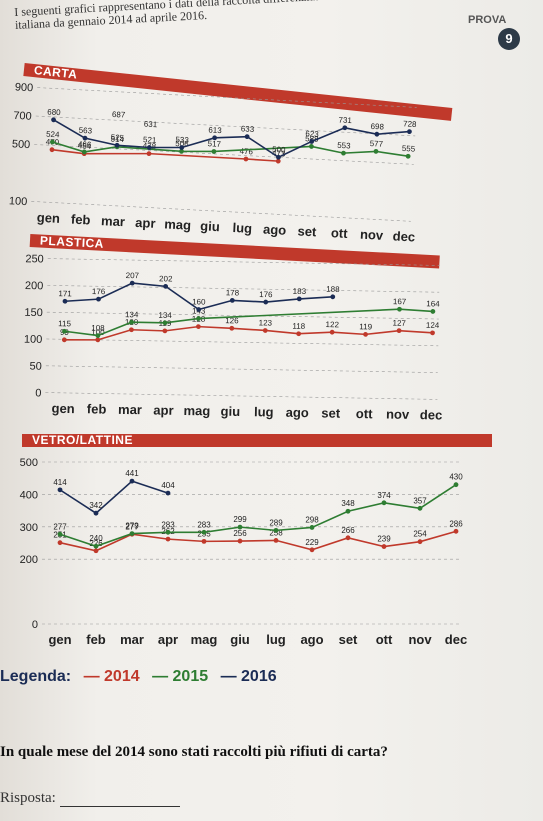 This screenshot has width=543, height=821. Describe the element at coordinates (33, 340) in the screenshot. I see `y-tick-label: 100` at that location.